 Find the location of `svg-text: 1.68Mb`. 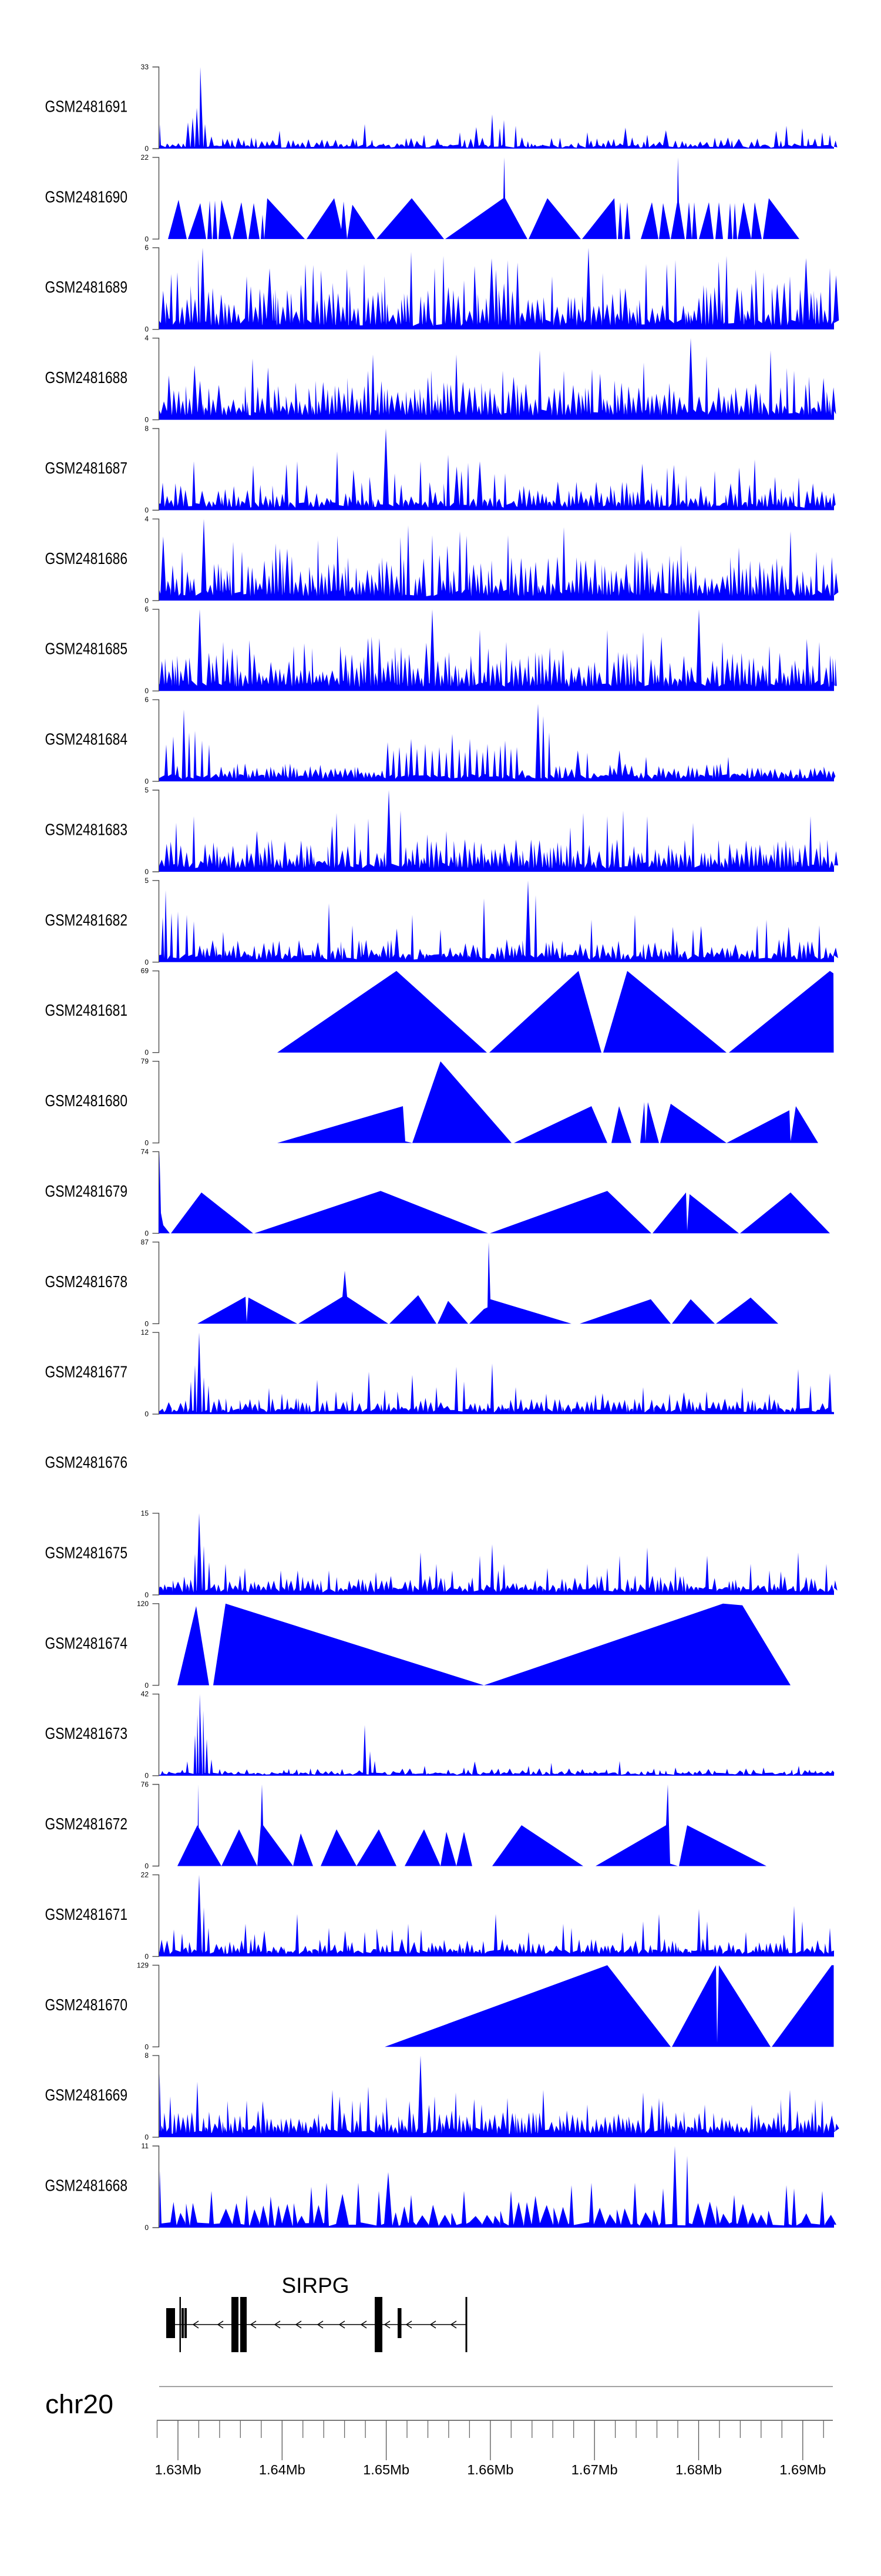

svg-text: 1.68Mb is located at coordinates (699, 2469).